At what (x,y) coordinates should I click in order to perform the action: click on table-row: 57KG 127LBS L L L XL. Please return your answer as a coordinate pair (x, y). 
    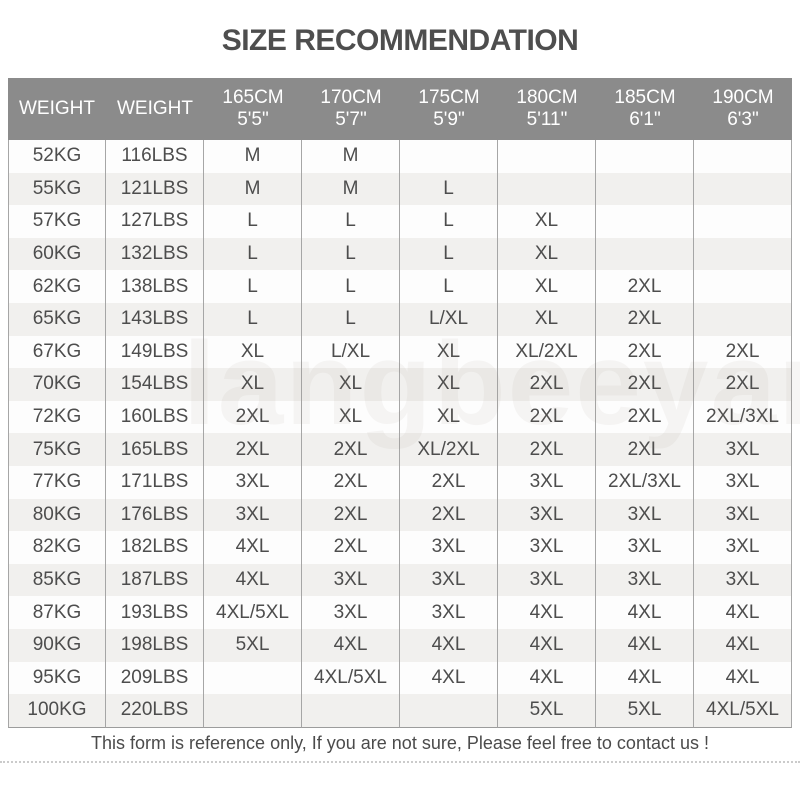
    Looking at the image, I should click on (400, 221).